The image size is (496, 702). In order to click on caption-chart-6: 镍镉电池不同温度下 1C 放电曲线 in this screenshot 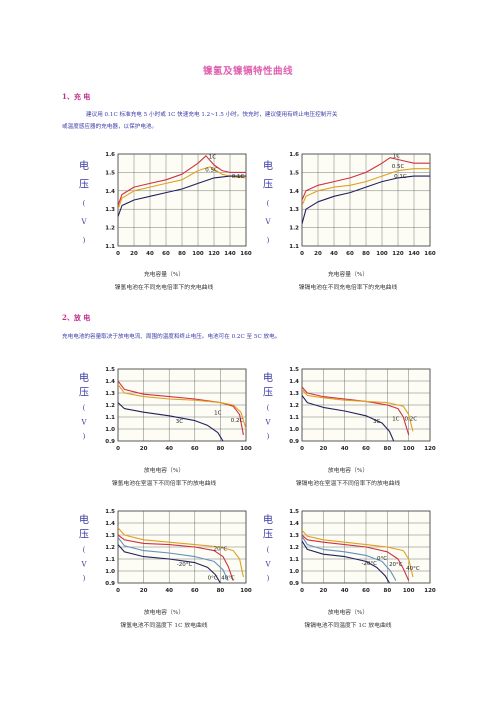, I will do `click(348, 626)`.